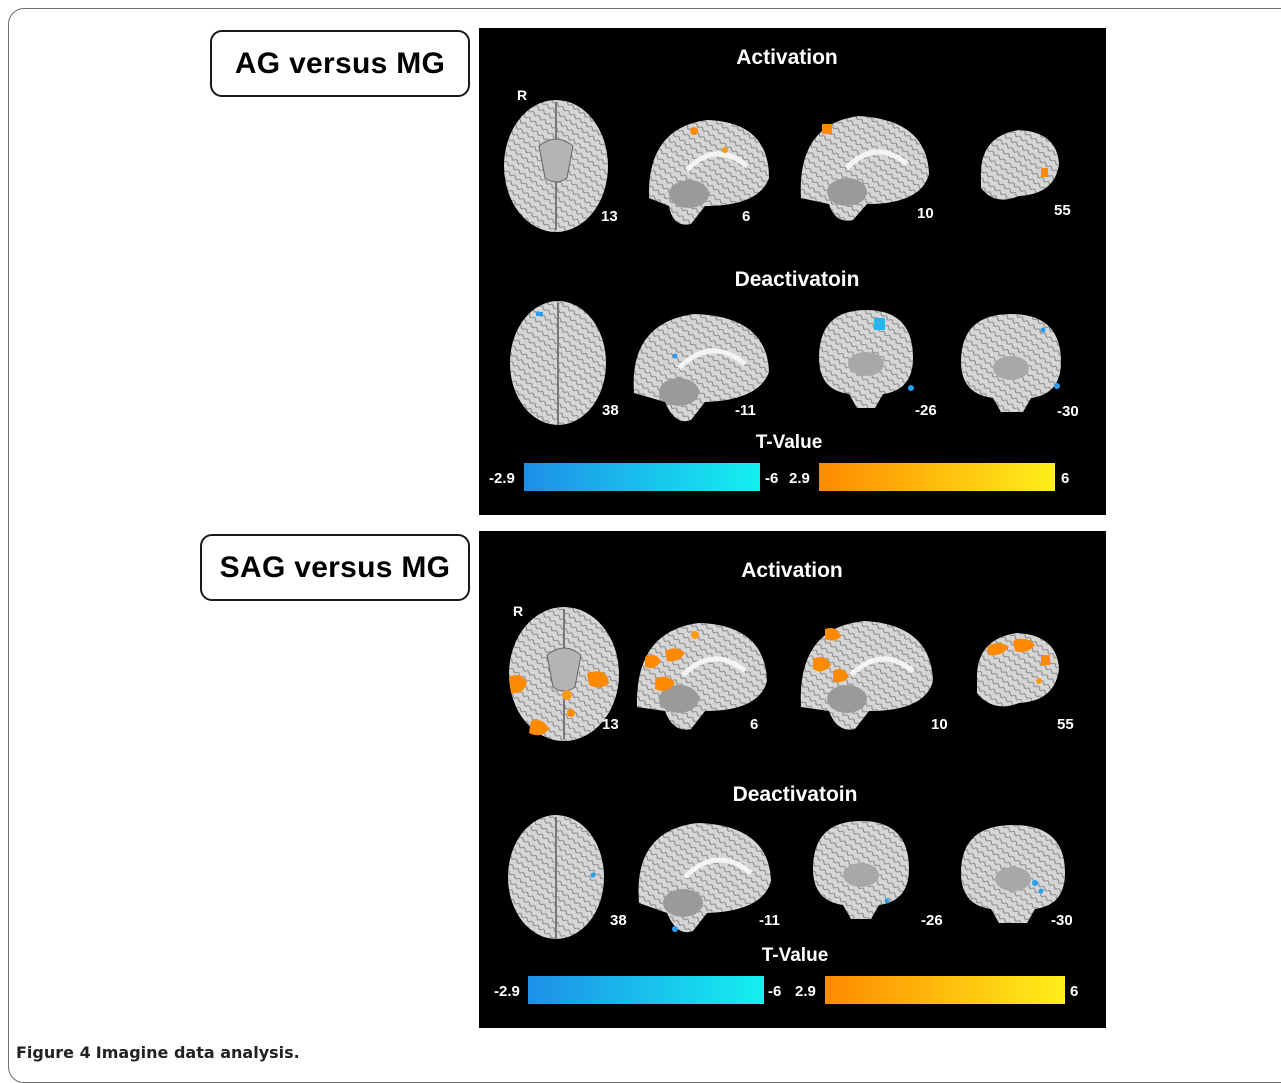 Image resolution: width=1281 pixels, height=1083 pixels. Describe the element at coordinates (335, 567) in the screenshot. I see `group-label-sag-vs-mg: SAG versus MG` at that location.